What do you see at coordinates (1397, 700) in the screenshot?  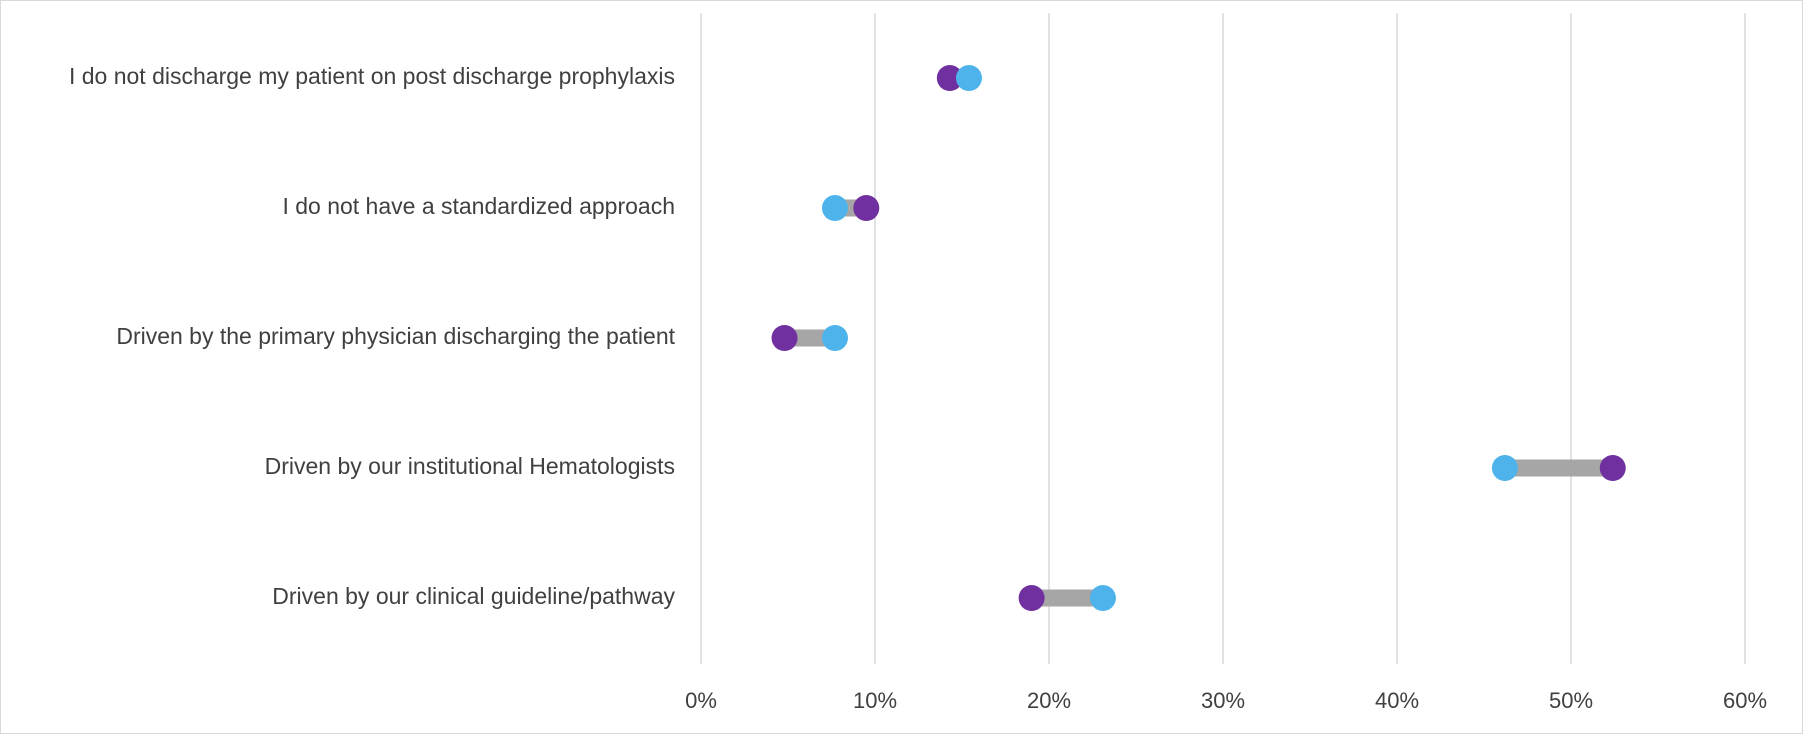 I see `x-tick-label: 40%` at bounding box center [1397, 700].